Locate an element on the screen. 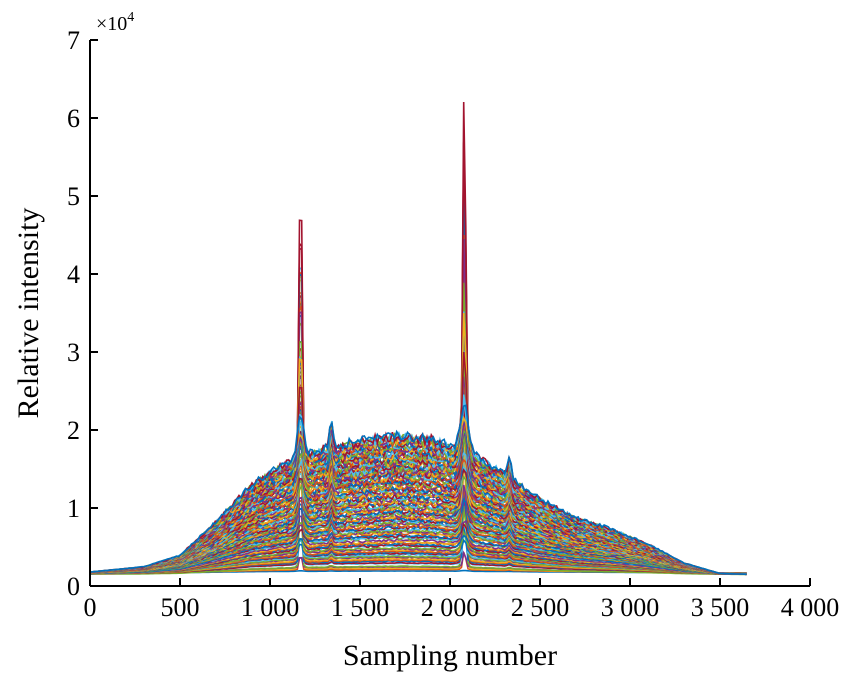  y-tick-label: 0 is located at coordinates (73, 586).